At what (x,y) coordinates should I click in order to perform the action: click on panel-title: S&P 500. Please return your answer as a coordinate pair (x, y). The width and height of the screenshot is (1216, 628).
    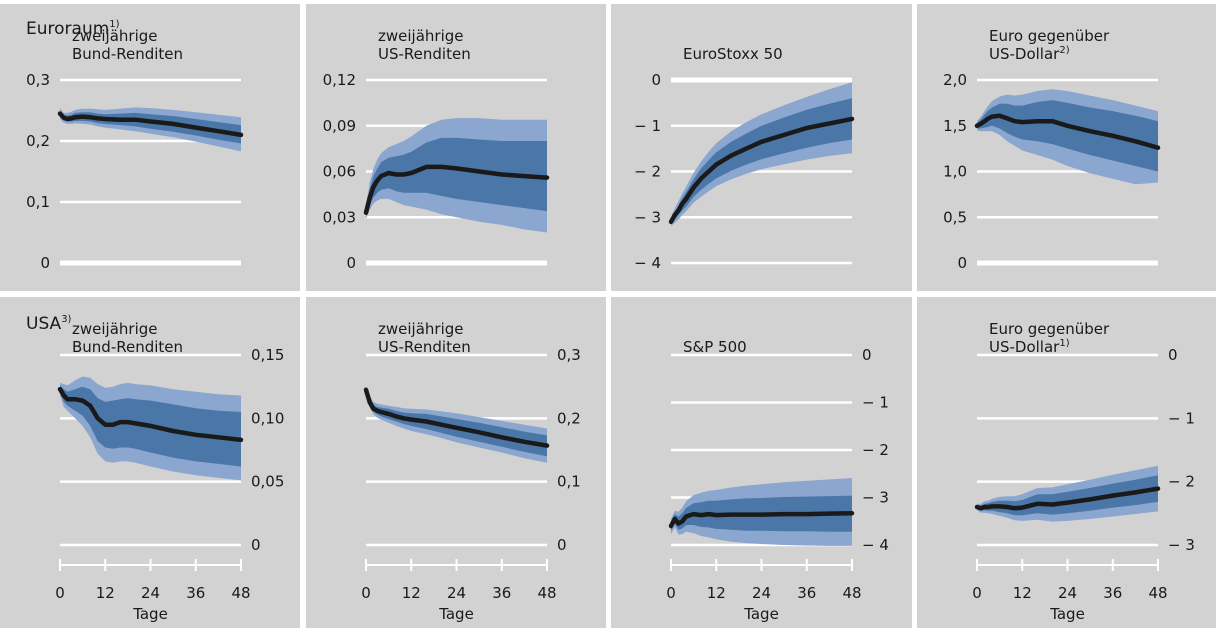
    Looking at the image, I should click on (715, 347).